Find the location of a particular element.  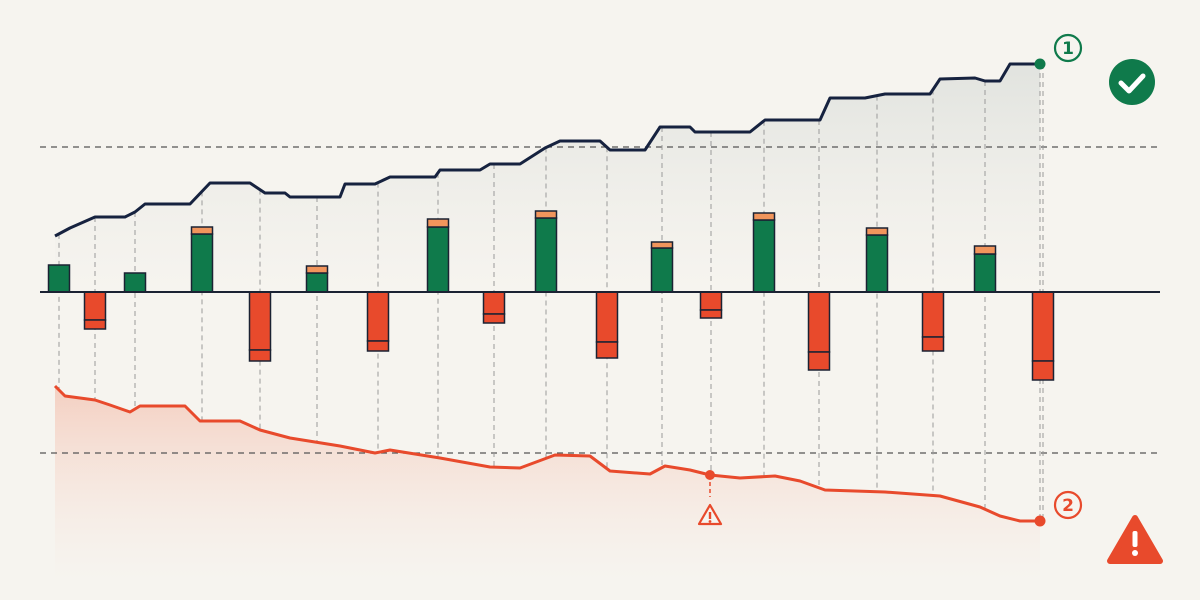

warning-icon is located at coordinates (1135, 539).